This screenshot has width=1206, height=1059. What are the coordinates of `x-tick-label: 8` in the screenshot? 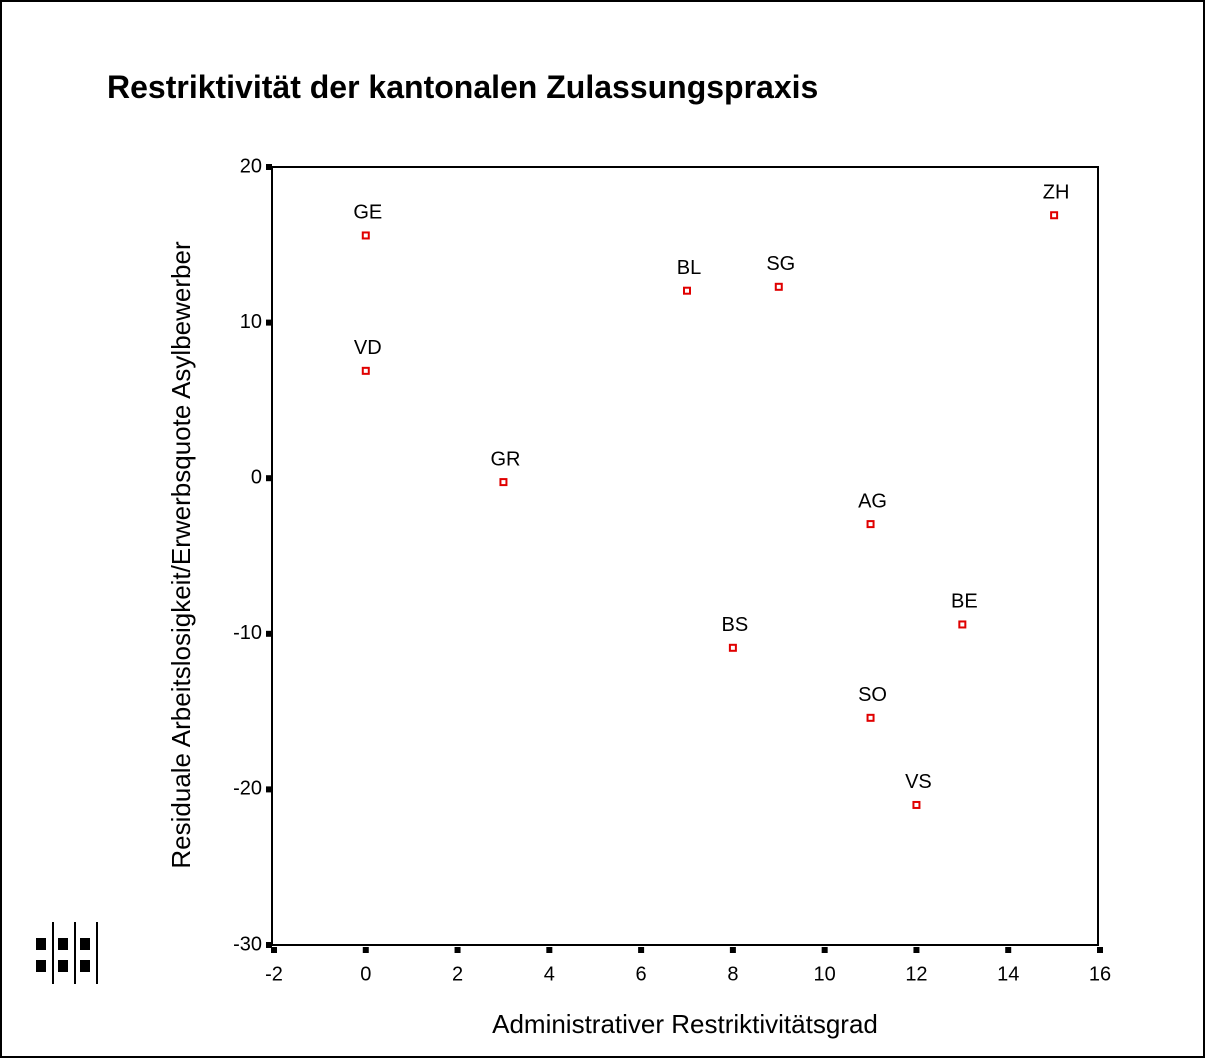 It's located at (732, 974).